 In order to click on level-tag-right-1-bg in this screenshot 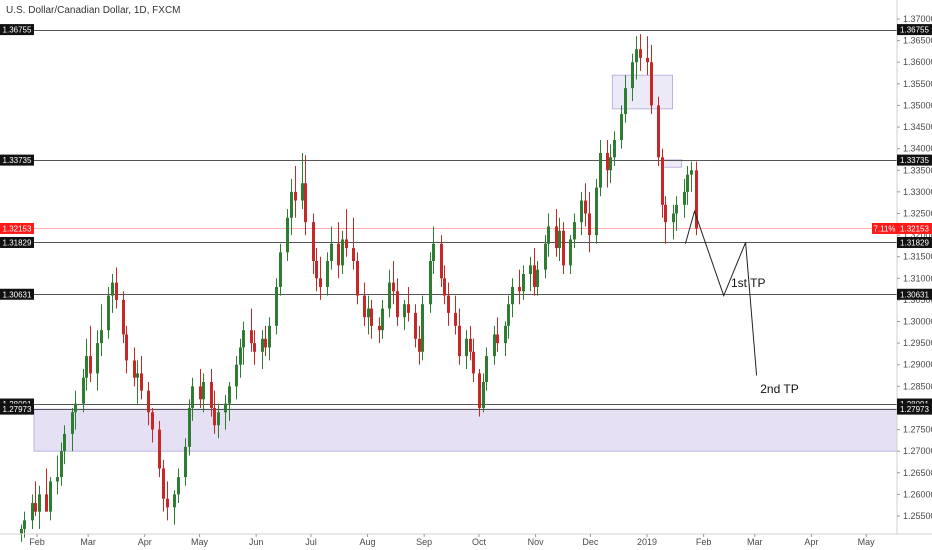, I will do `click(914, 30)`.